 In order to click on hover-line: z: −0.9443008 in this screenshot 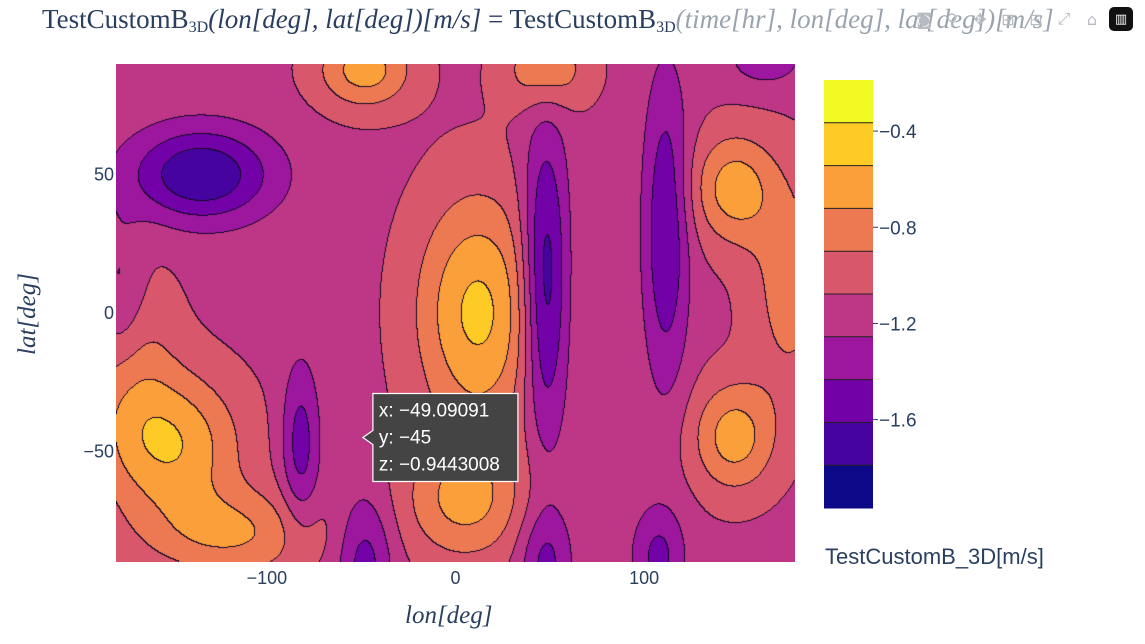, I will do `click(439, 465)`.